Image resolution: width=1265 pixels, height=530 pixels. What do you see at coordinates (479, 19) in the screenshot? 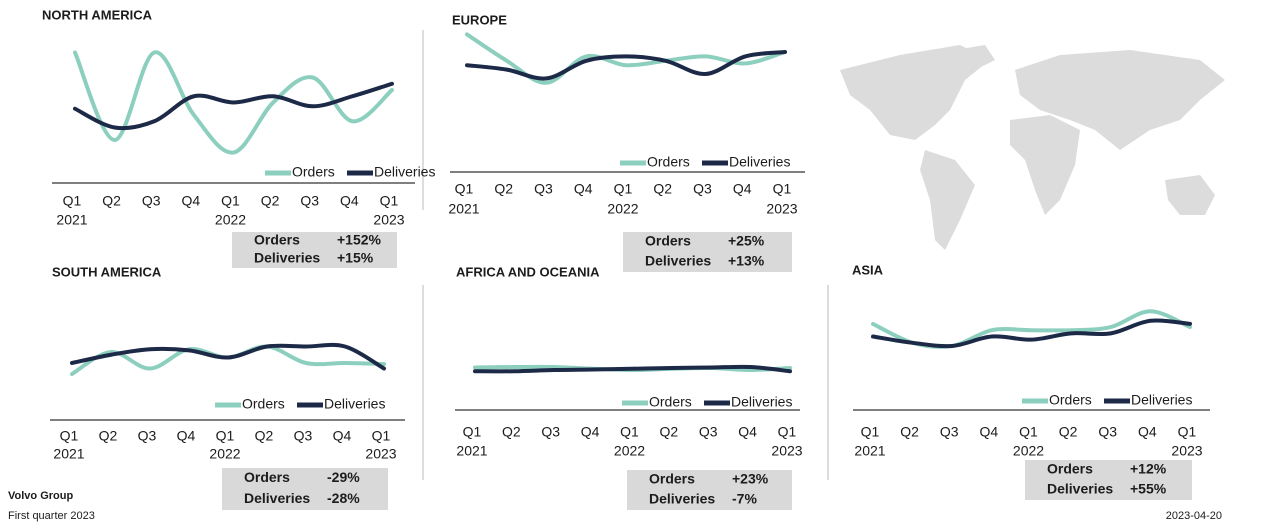
I see `chart-title: EUROPE` at bounding box center [479, 19].